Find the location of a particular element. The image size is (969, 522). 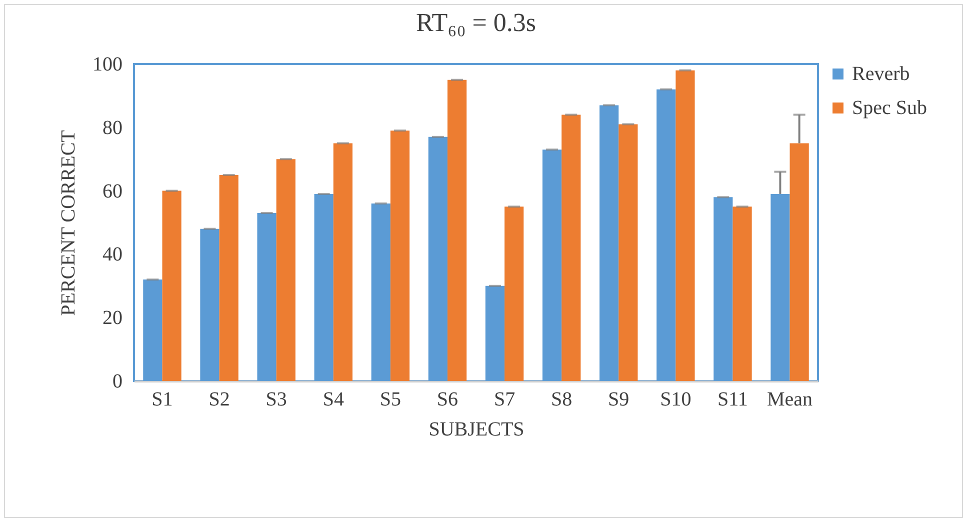

y-tick-label: 100 is located at coordinates (107, 65).